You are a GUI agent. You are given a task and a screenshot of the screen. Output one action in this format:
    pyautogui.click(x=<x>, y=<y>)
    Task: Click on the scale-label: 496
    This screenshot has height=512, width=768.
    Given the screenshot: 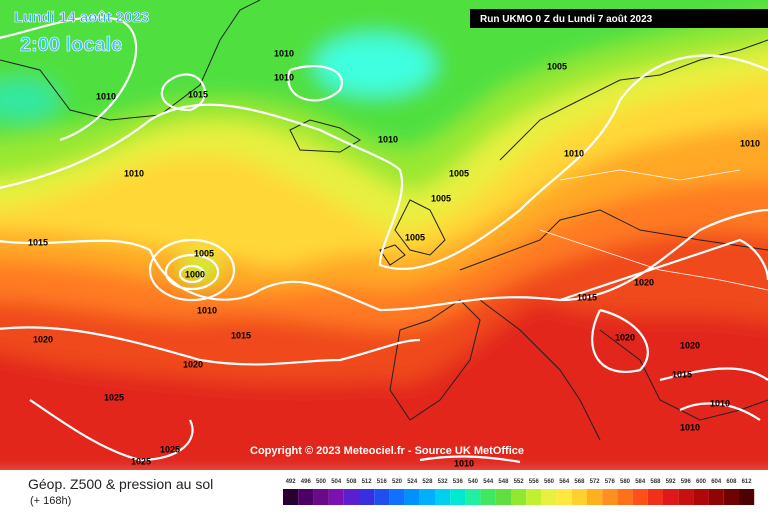 What is the action you would take?
    pyautogui.click(x=306, y=482)
    